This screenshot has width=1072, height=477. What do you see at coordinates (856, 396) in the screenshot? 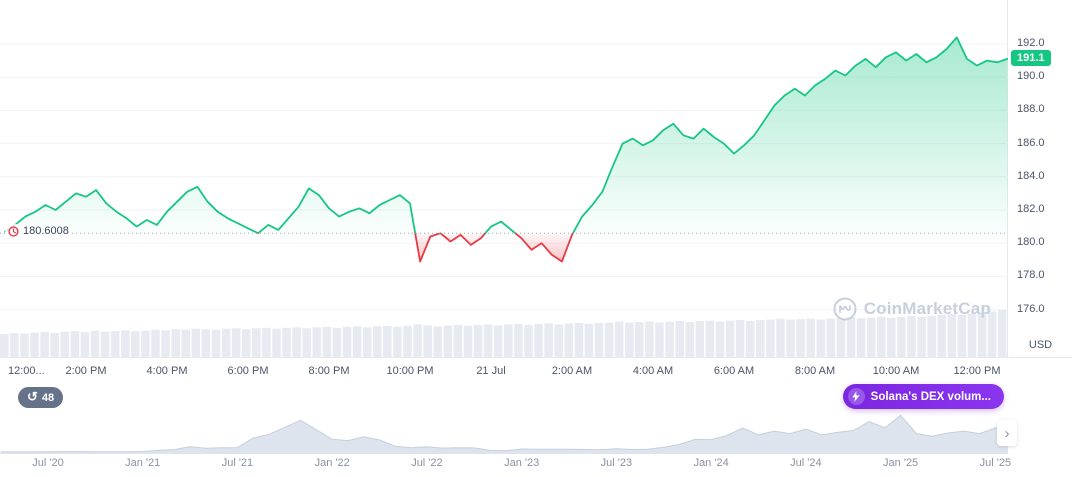
I see `lightning-icon` at bounding box center [856, 396].